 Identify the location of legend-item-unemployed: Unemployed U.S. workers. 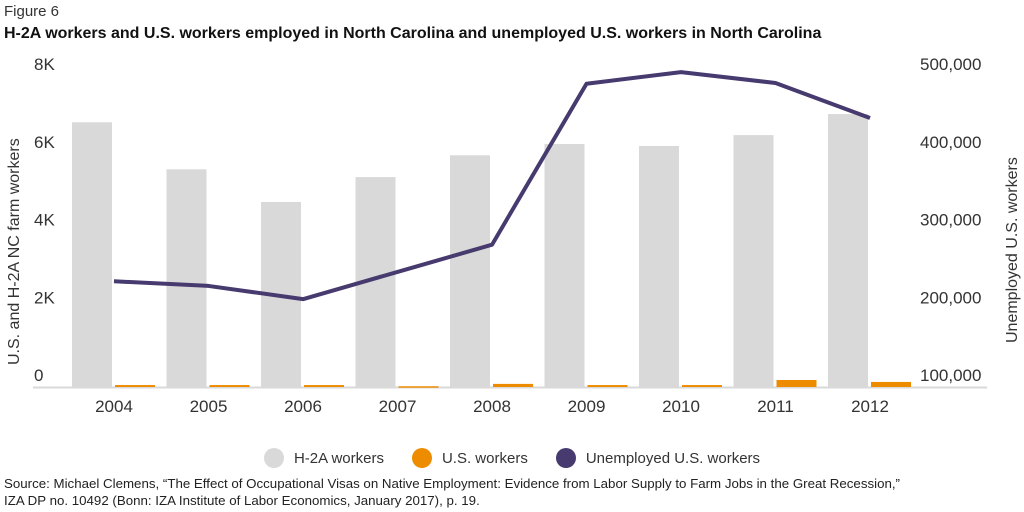
(658, 458).